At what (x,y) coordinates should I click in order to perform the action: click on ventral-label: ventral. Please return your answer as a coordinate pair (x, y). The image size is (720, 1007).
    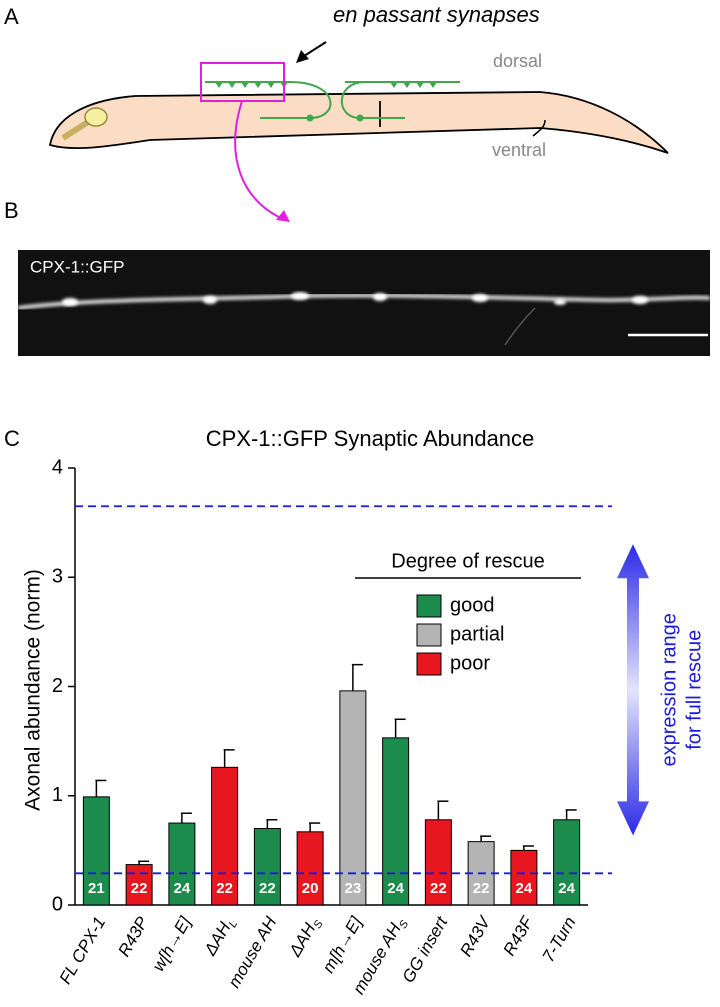
    Looking at the image, I should click on (519, 150).